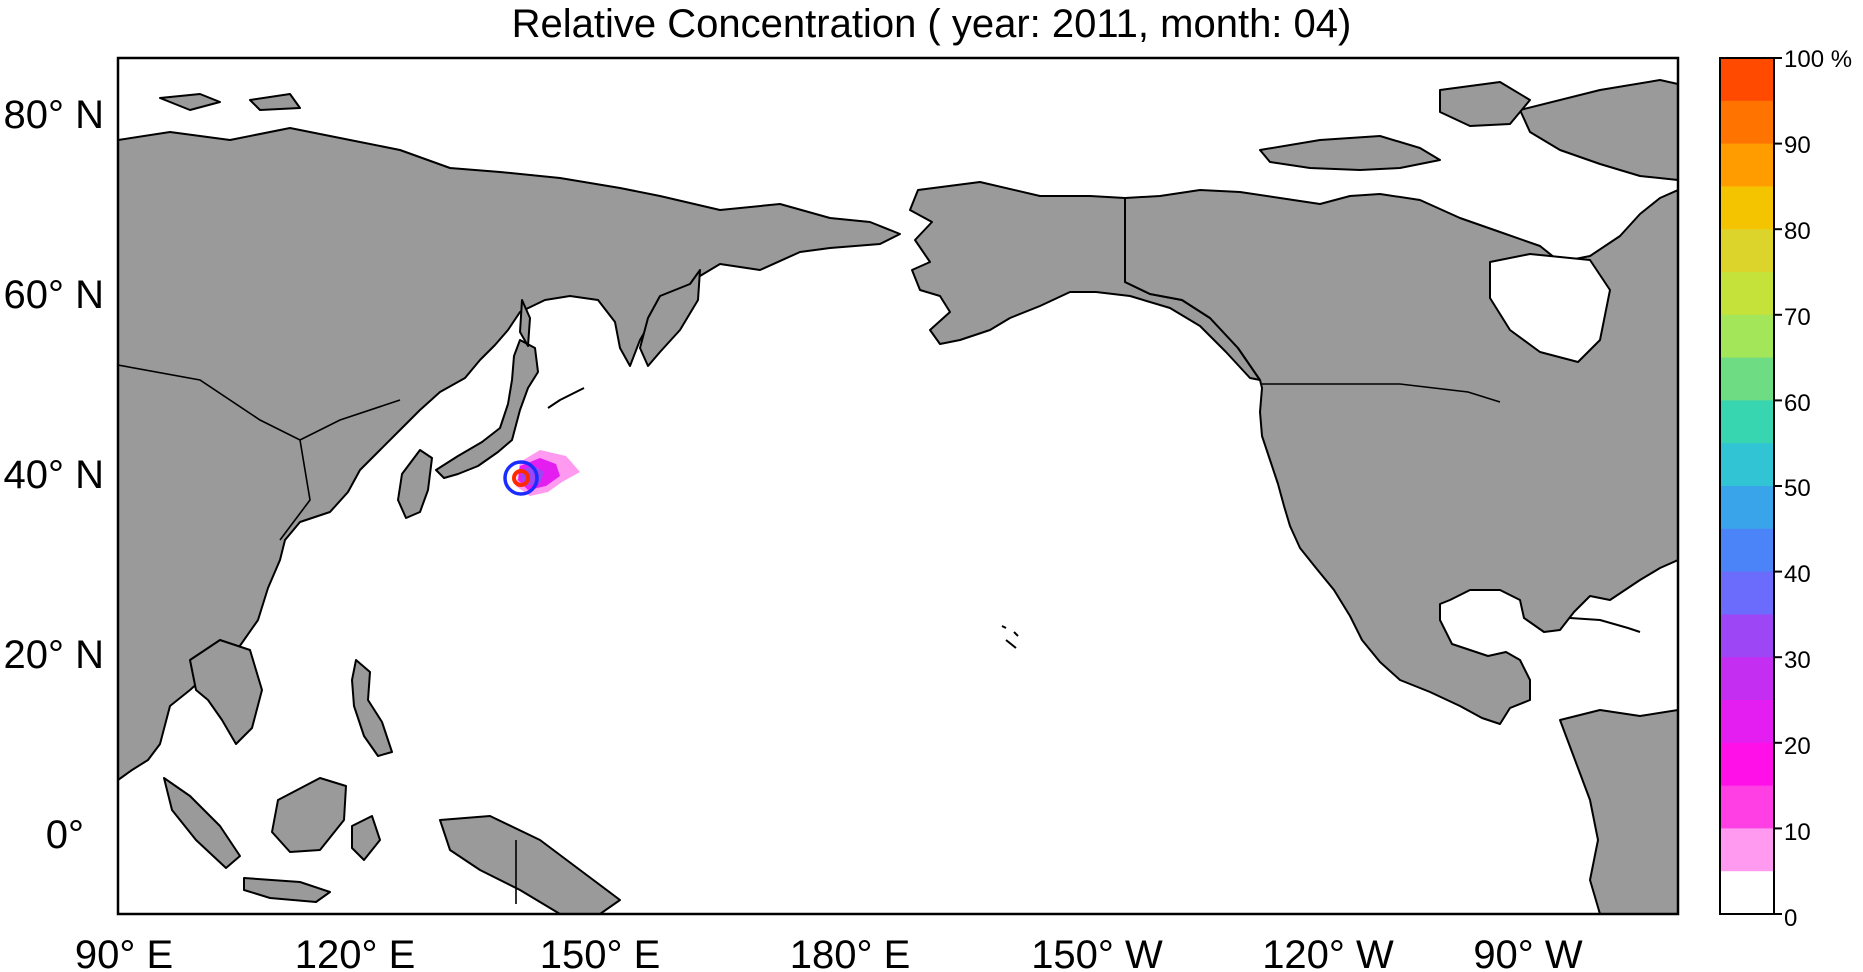 The width and height of the screenshot is (1863, 972). I want to click on hawaii-islands, so click(1010, 637).